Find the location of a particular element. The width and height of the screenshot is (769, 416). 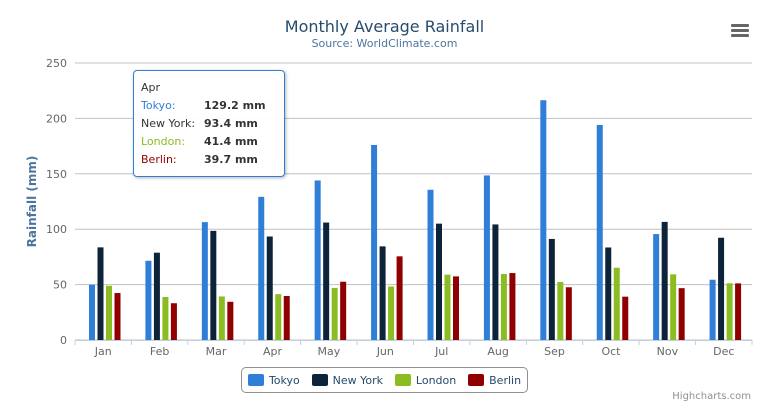

x-tick-label: Oct is located at coordinates (611, 351).